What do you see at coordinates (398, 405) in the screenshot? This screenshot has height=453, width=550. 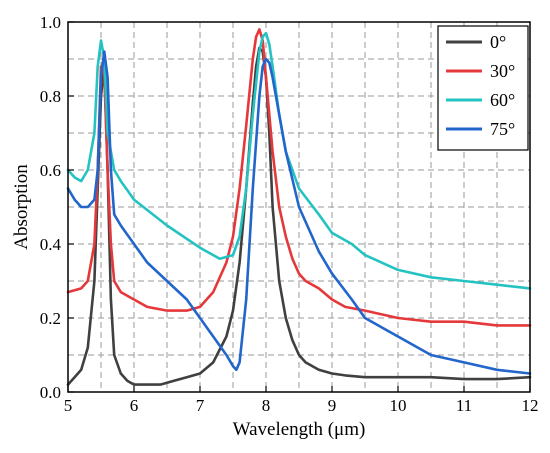 I see `x-tick-label: 10` at bounding box center [398, 405].